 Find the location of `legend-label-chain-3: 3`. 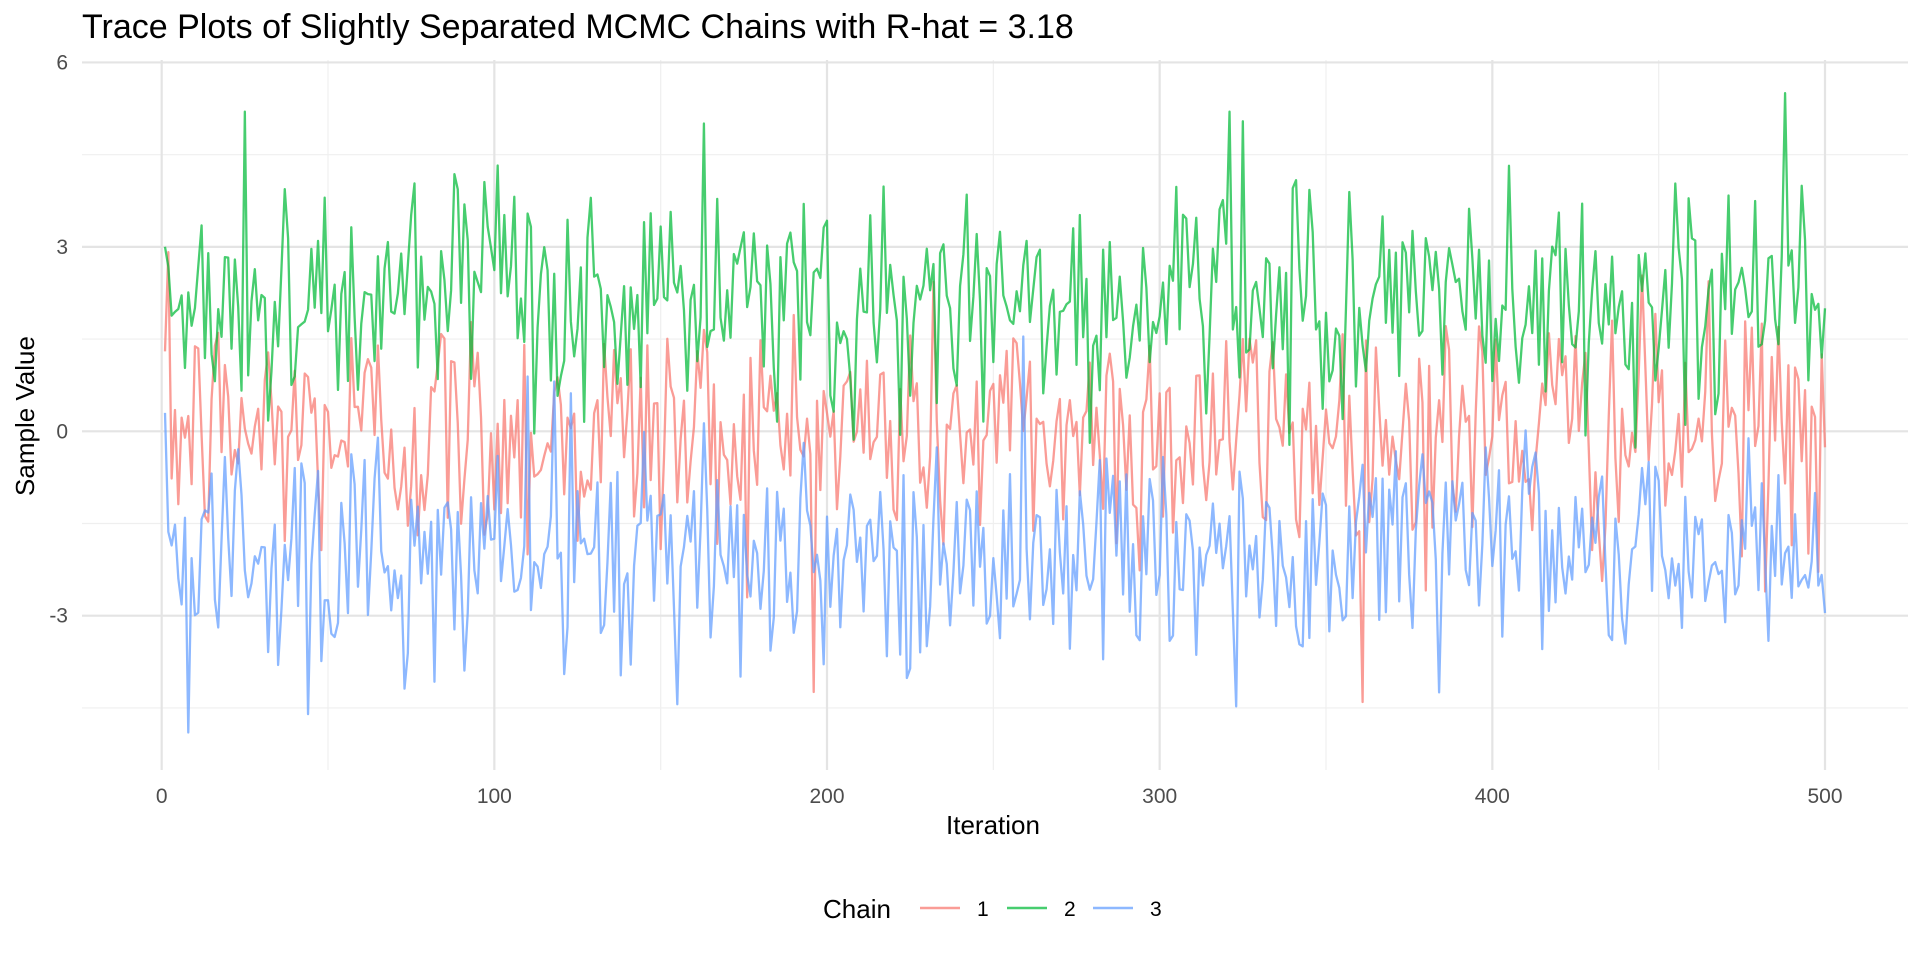

legend-label-chain-3: 3 is located at coordinates (1156, 909).